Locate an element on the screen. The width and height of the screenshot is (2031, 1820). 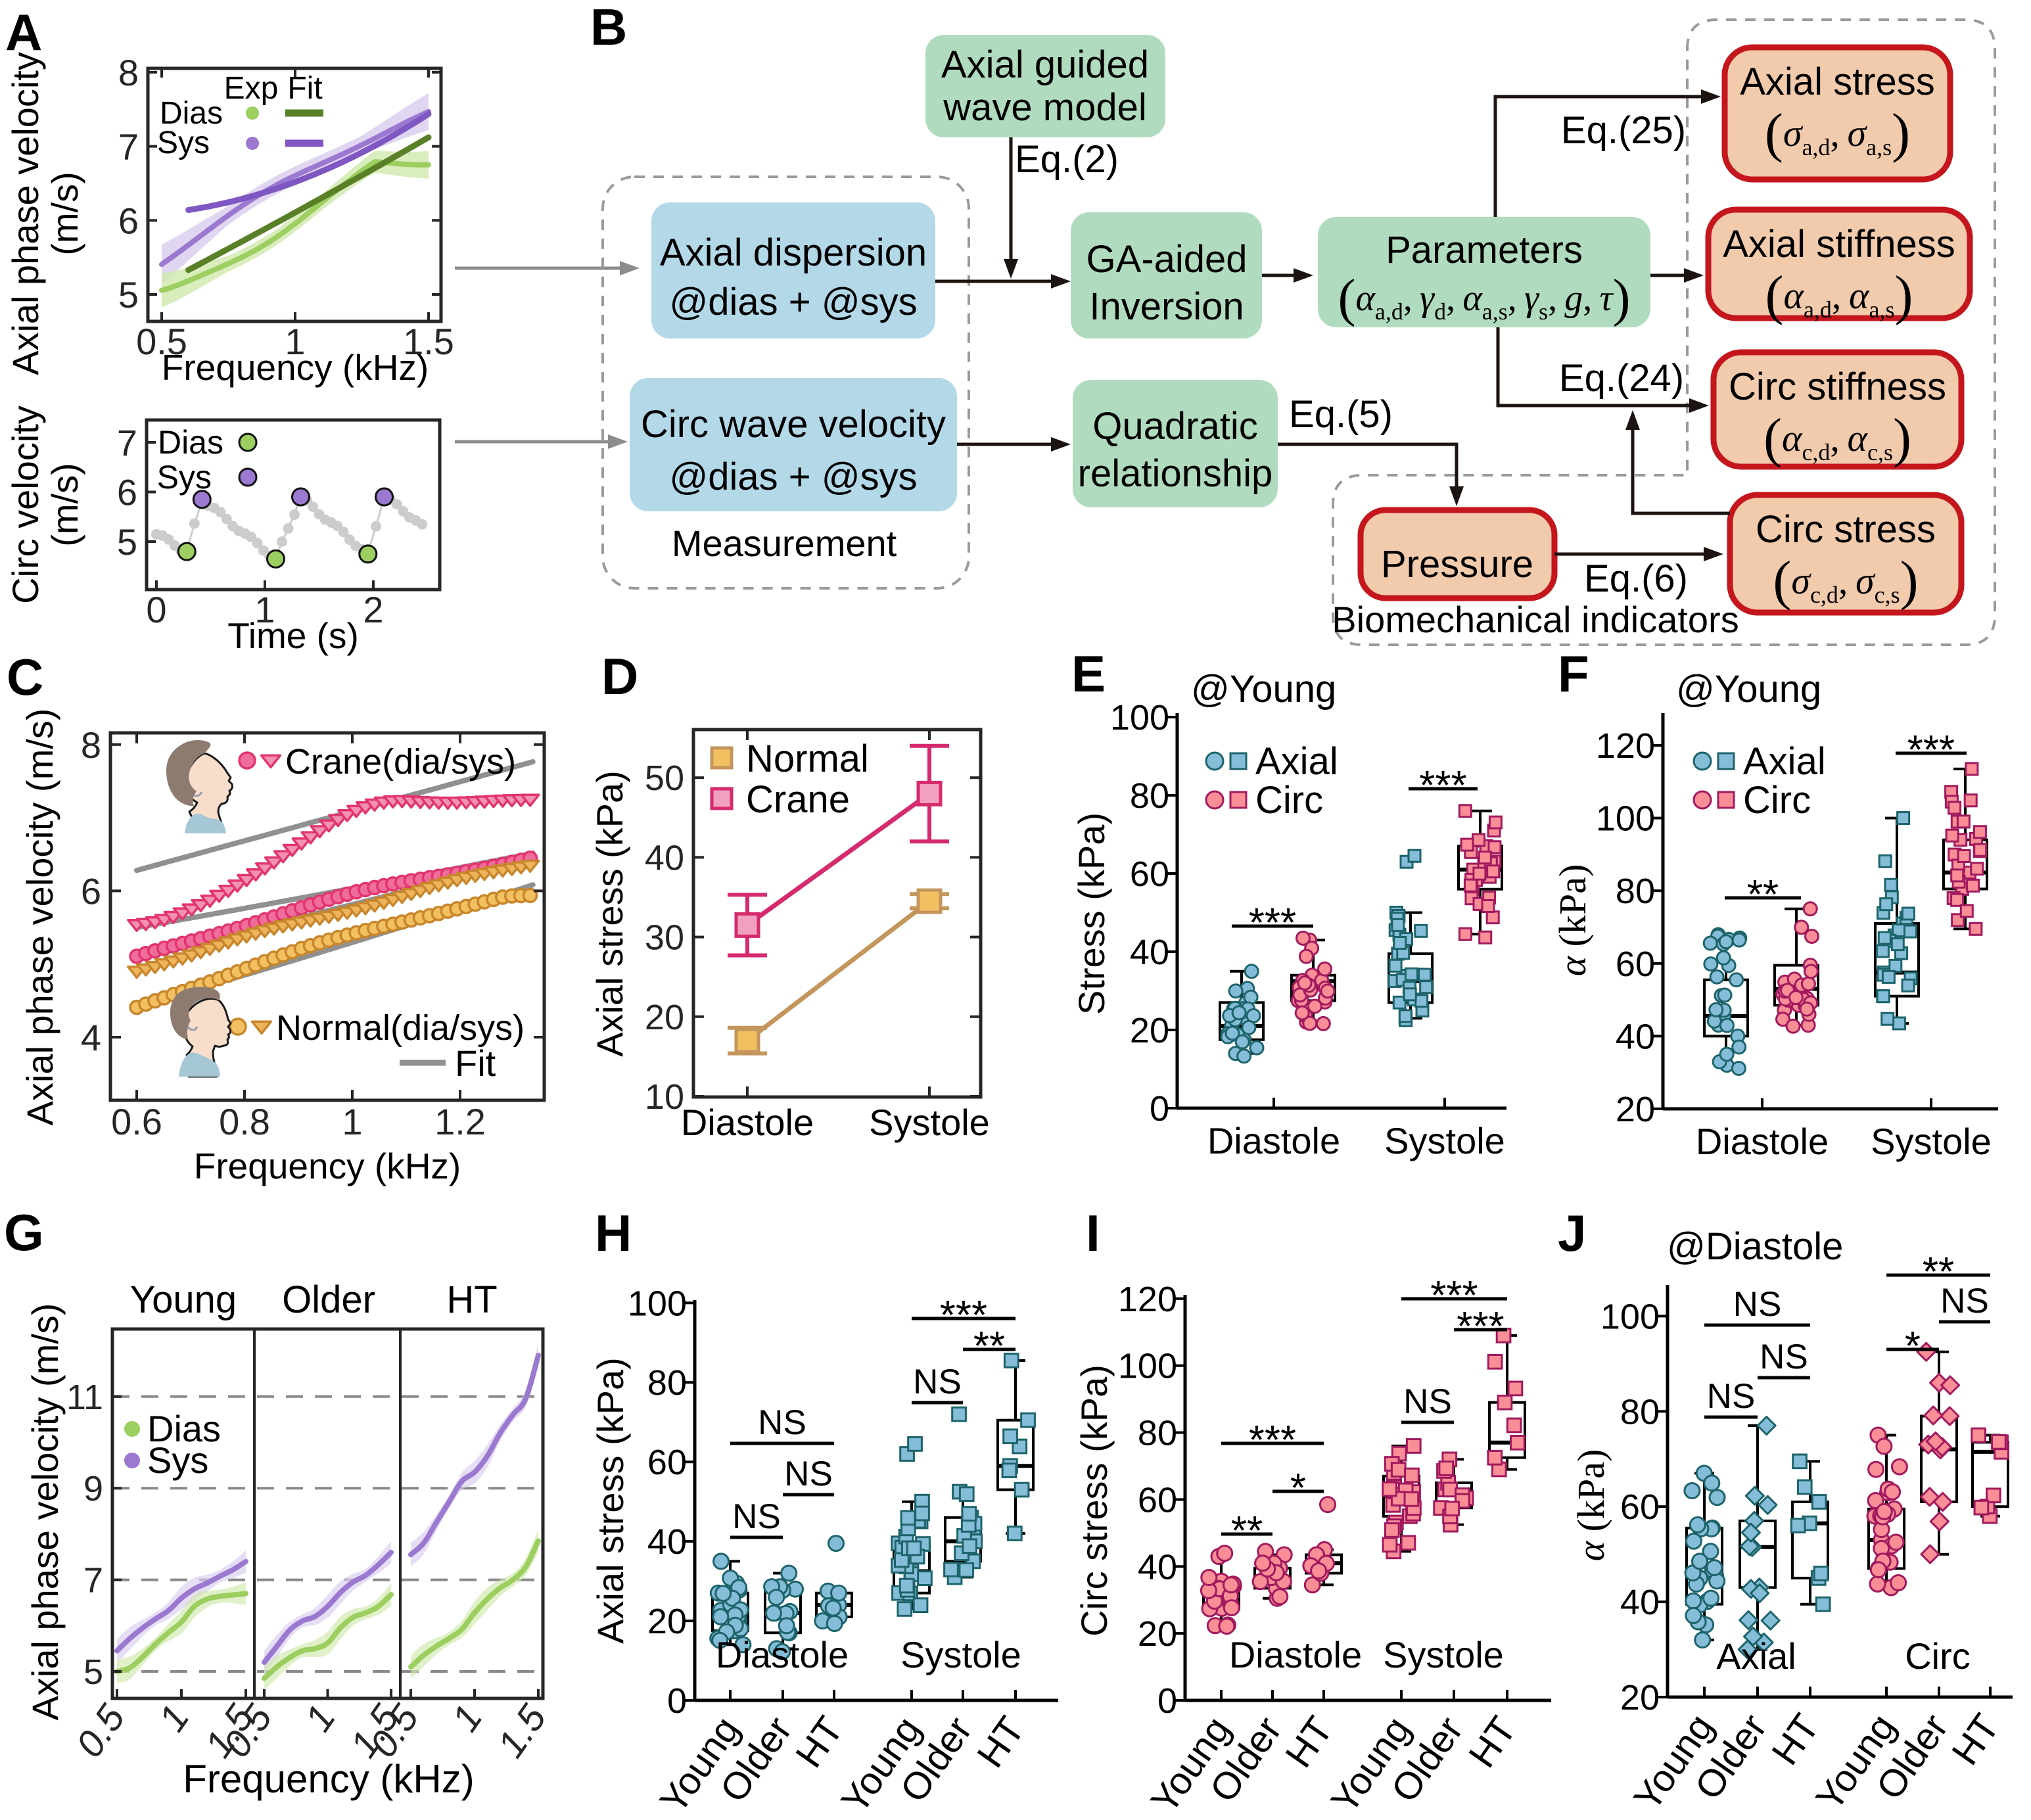
svg-text: Circ stress is located at coordinates (1846, 529).